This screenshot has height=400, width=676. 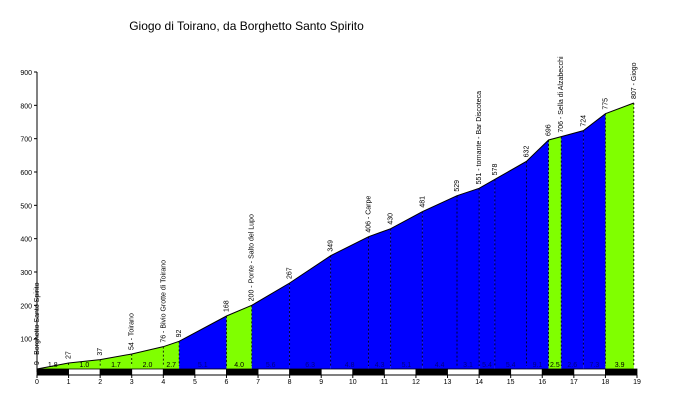 I want to click on x-tick-label: 6, so click(x=227, y=382).